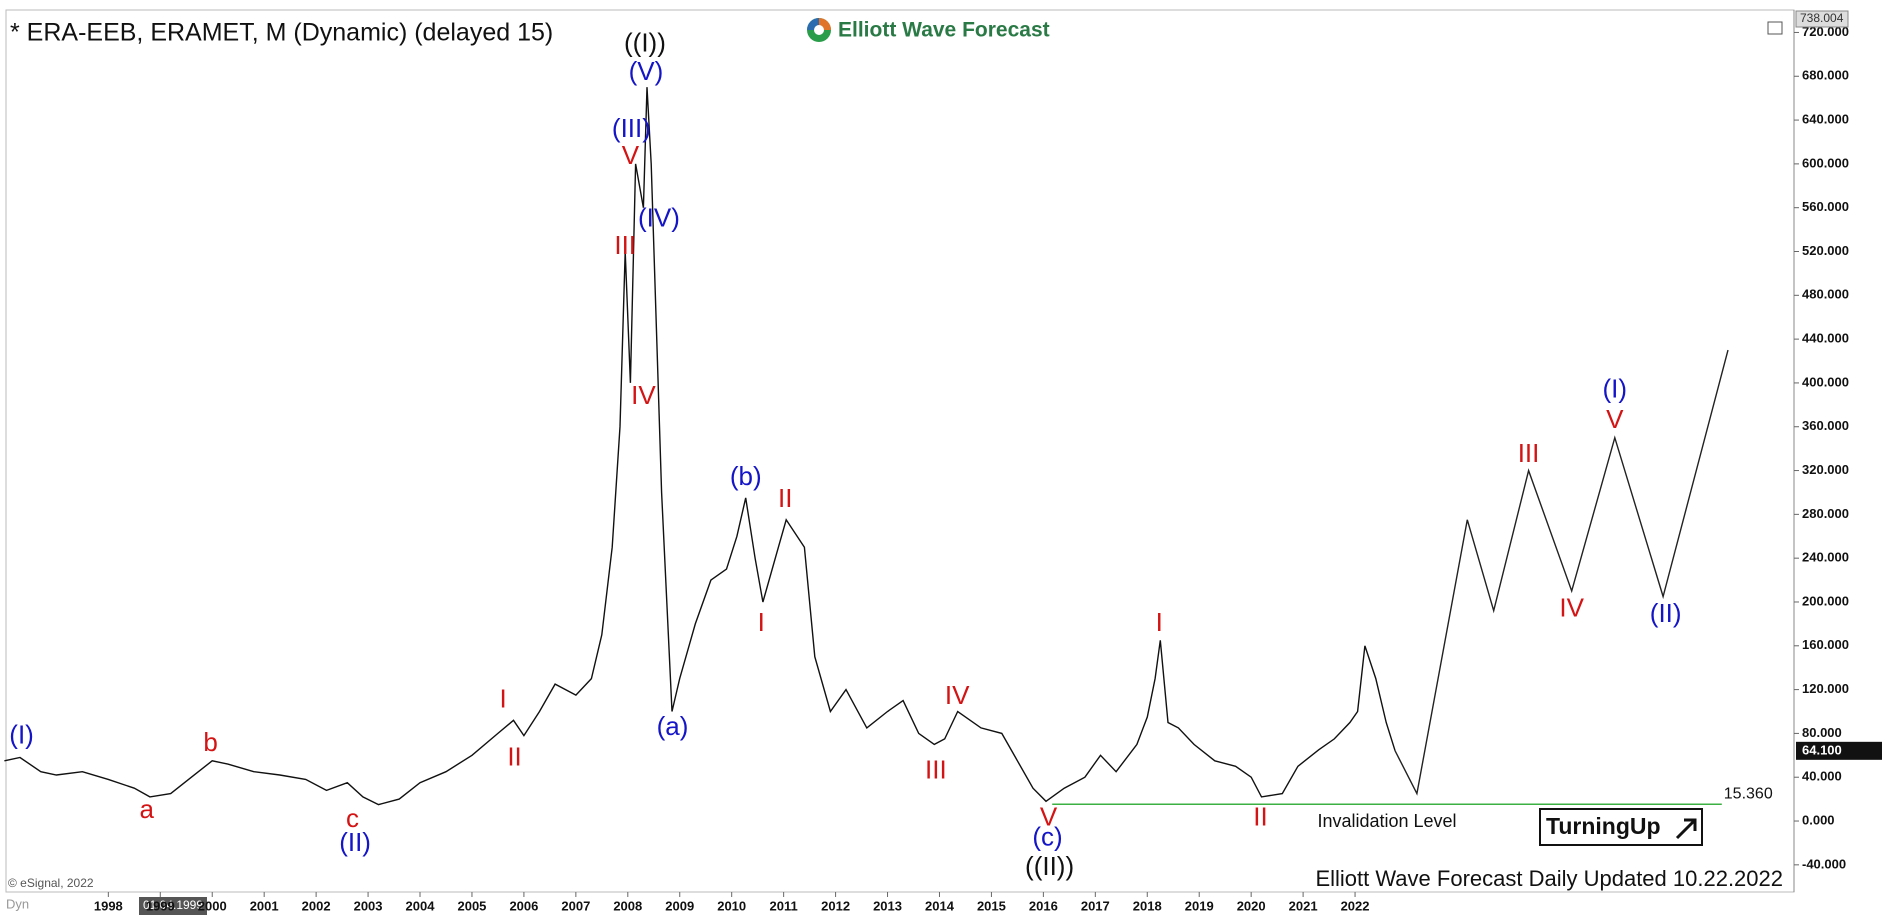  What do you see at coordinates (1825, 425) in the screenshot?
I see `y-tick-label: 360.000` at bounding box center [1825, 425].